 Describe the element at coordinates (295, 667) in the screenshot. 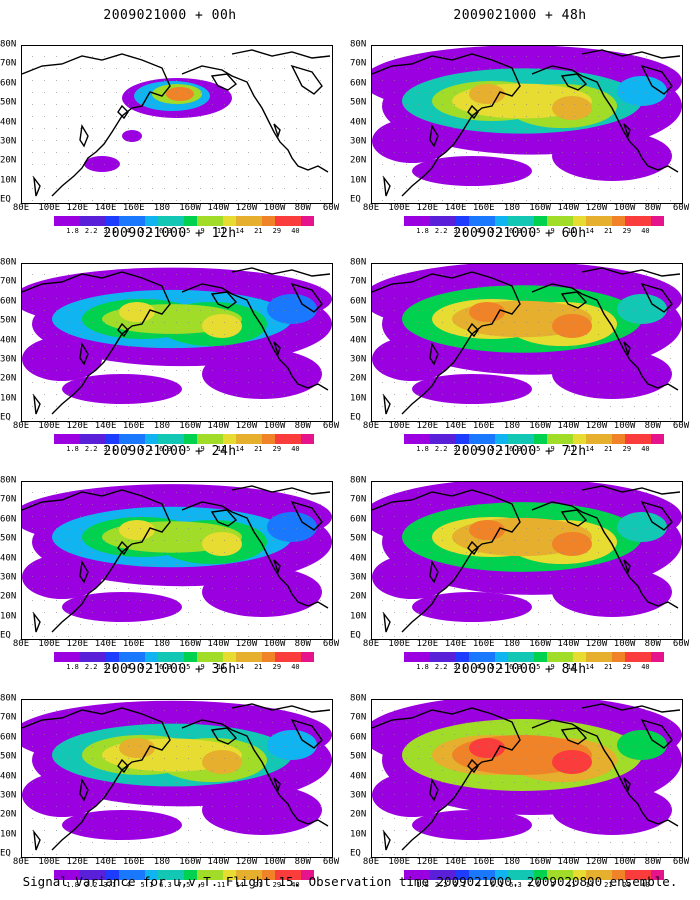

I see `colorbar-label: 40` at that location.